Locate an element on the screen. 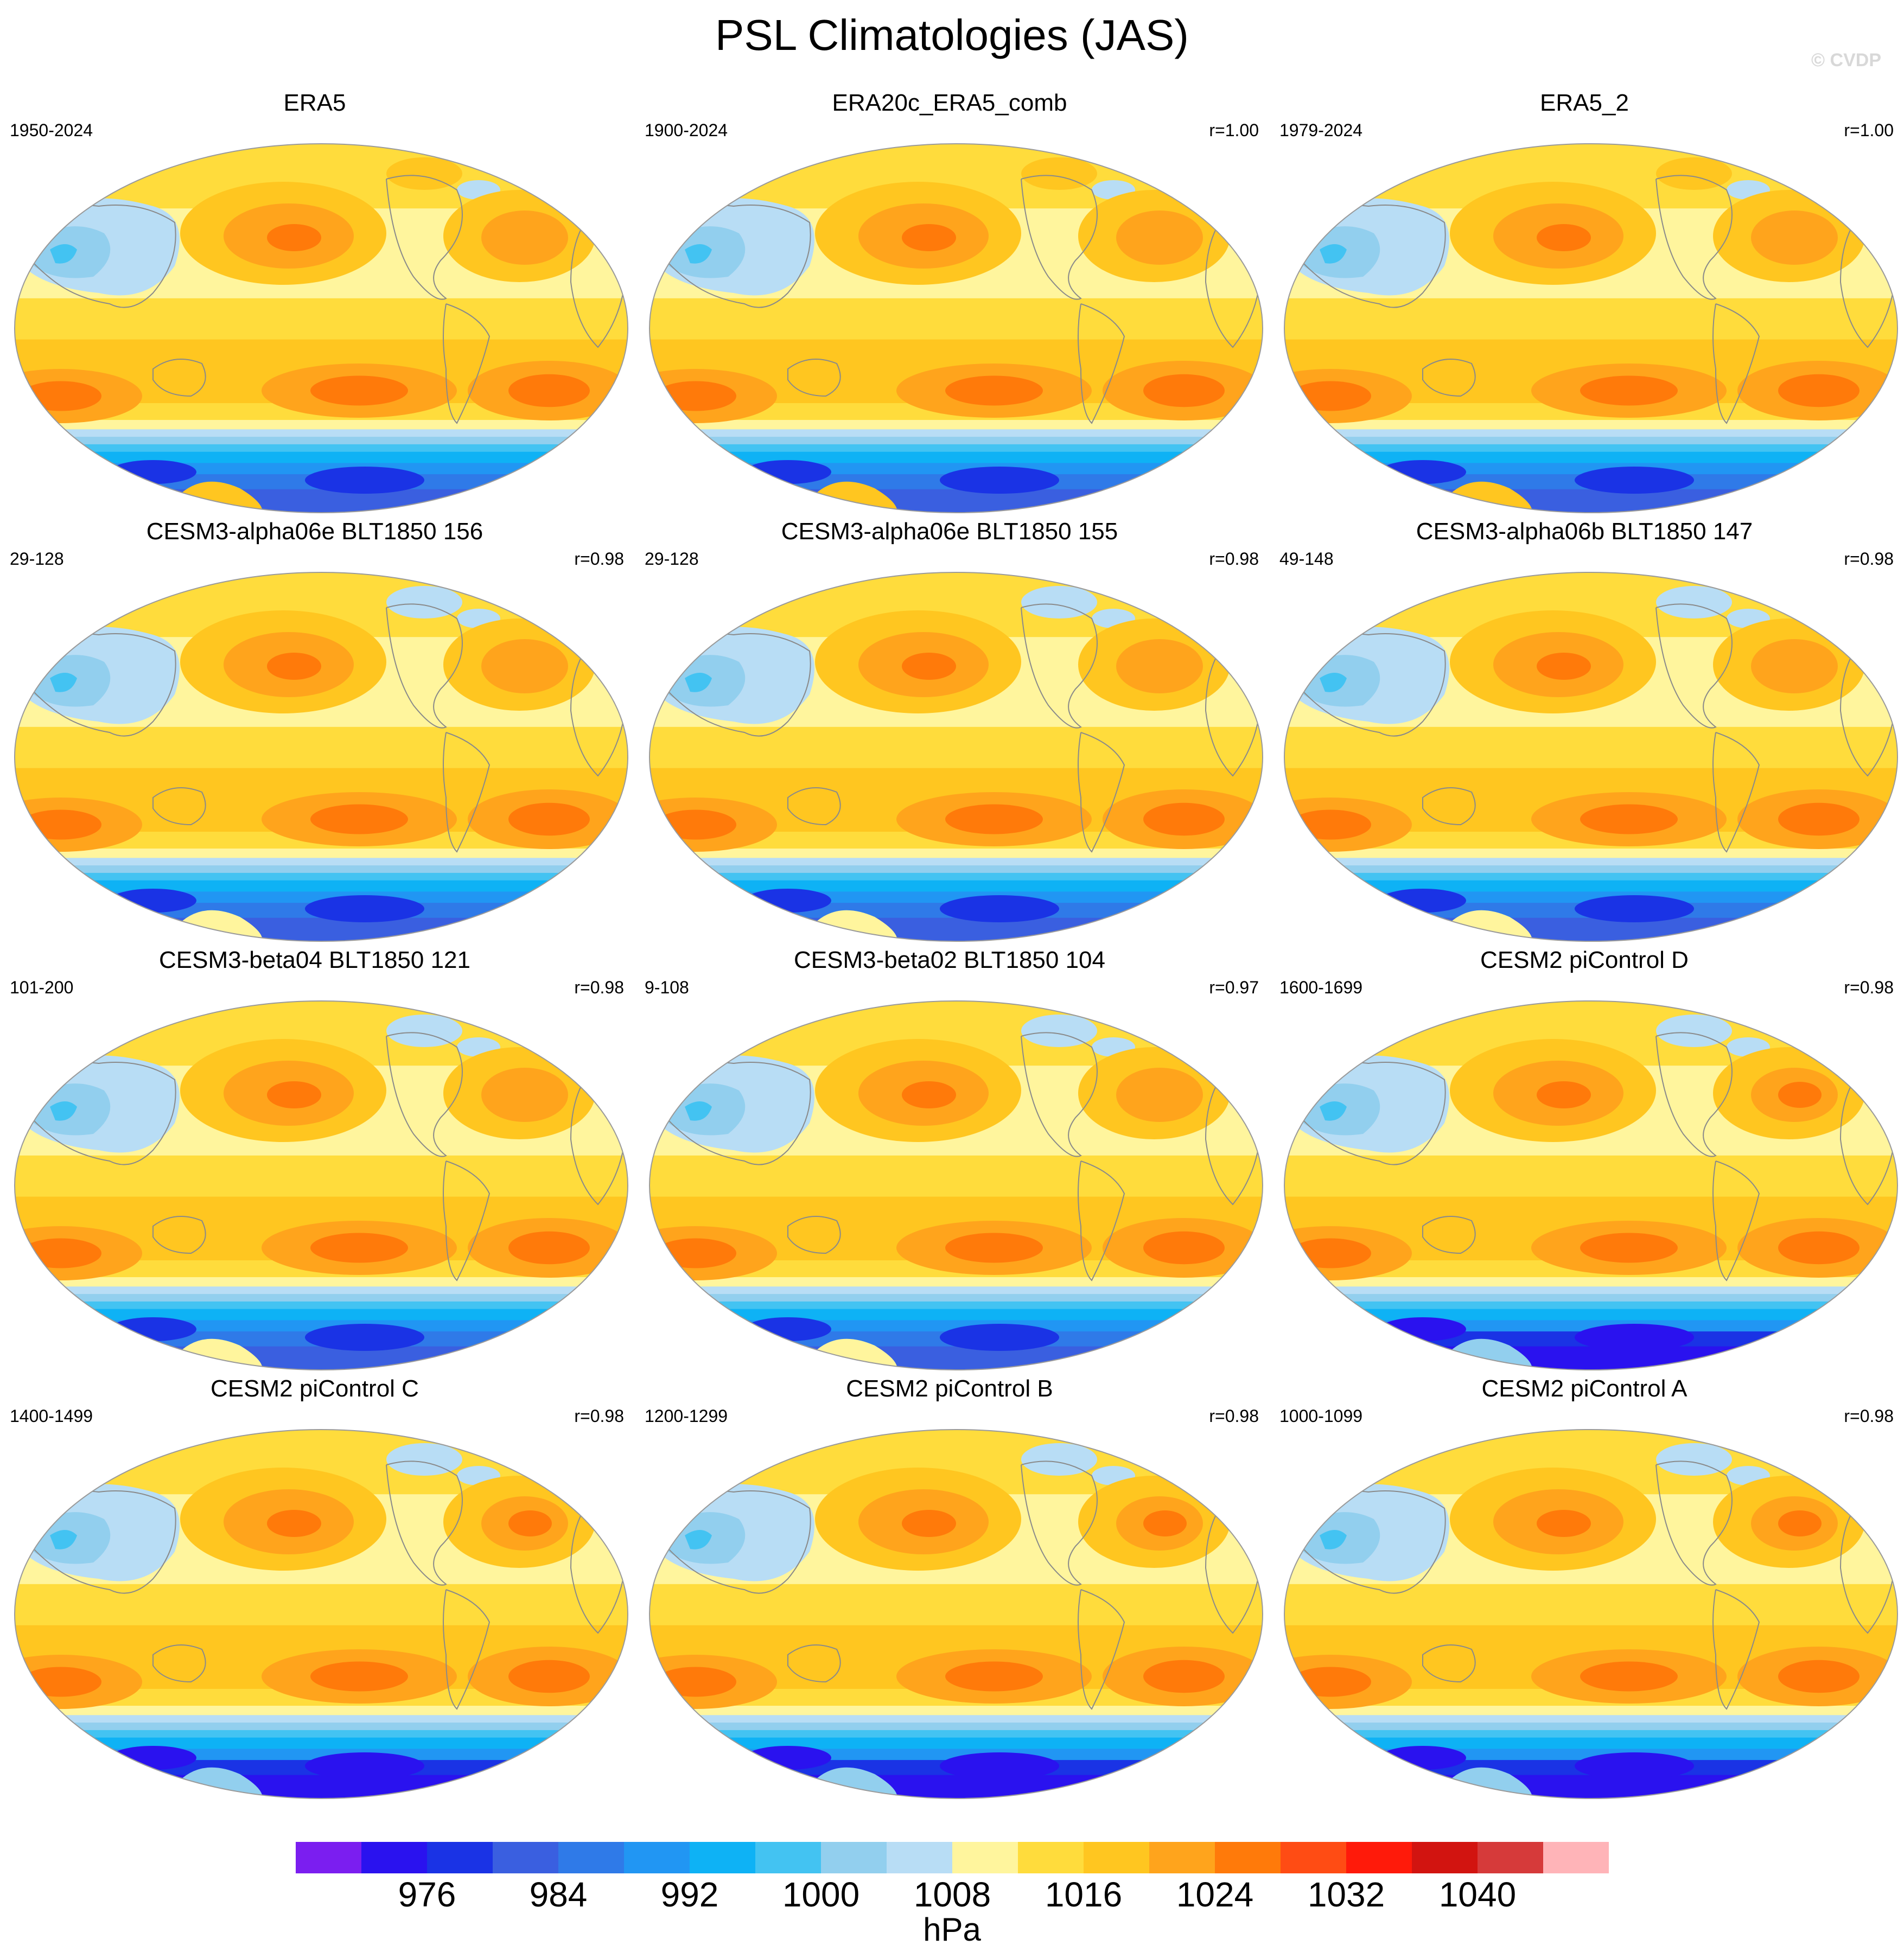 Image resolution: width=1904 pixels, height=1958 pixels. map-panel: CESM2 piControl A 1000-1099 r=0.98 is located at coordinates (1584, 1590).